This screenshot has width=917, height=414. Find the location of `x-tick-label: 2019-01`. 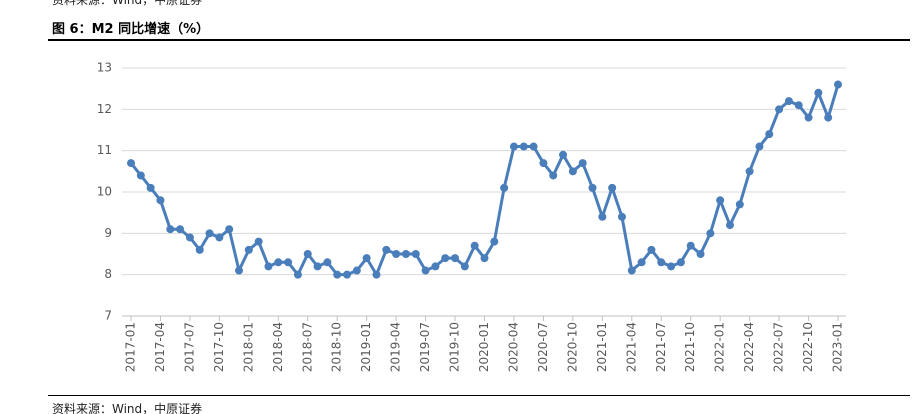

x-tick-label: 2019-01 is located at coordinates (366, 347).